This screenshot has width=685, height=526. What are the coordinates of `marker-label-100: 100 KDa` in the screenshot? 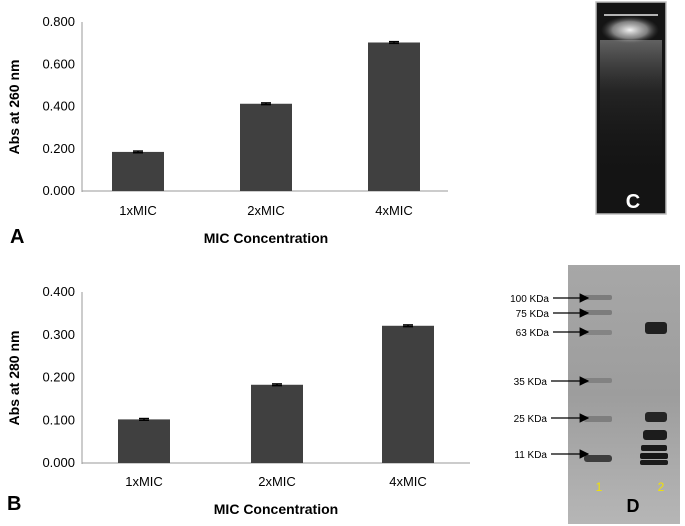 It's located at (529, 299).